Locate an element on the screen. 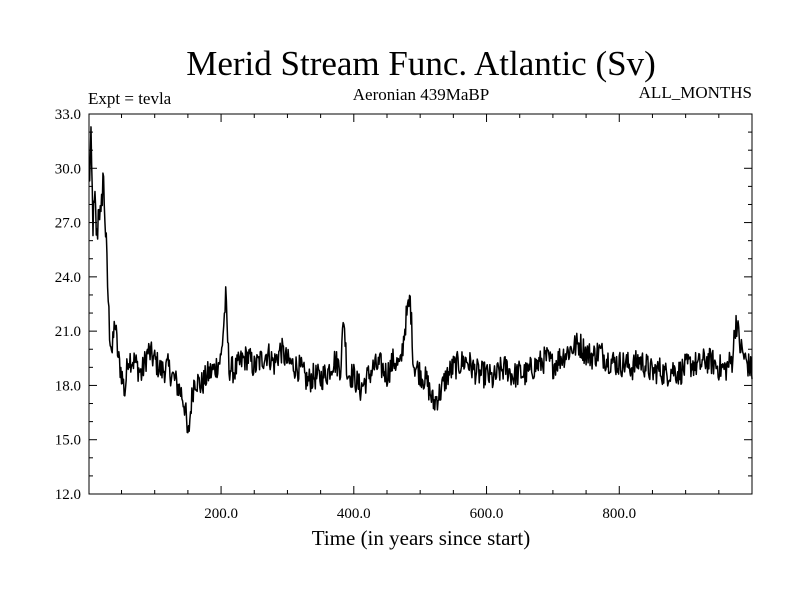  y-tick-label: 15.0 is located at coordinates (68, 441).